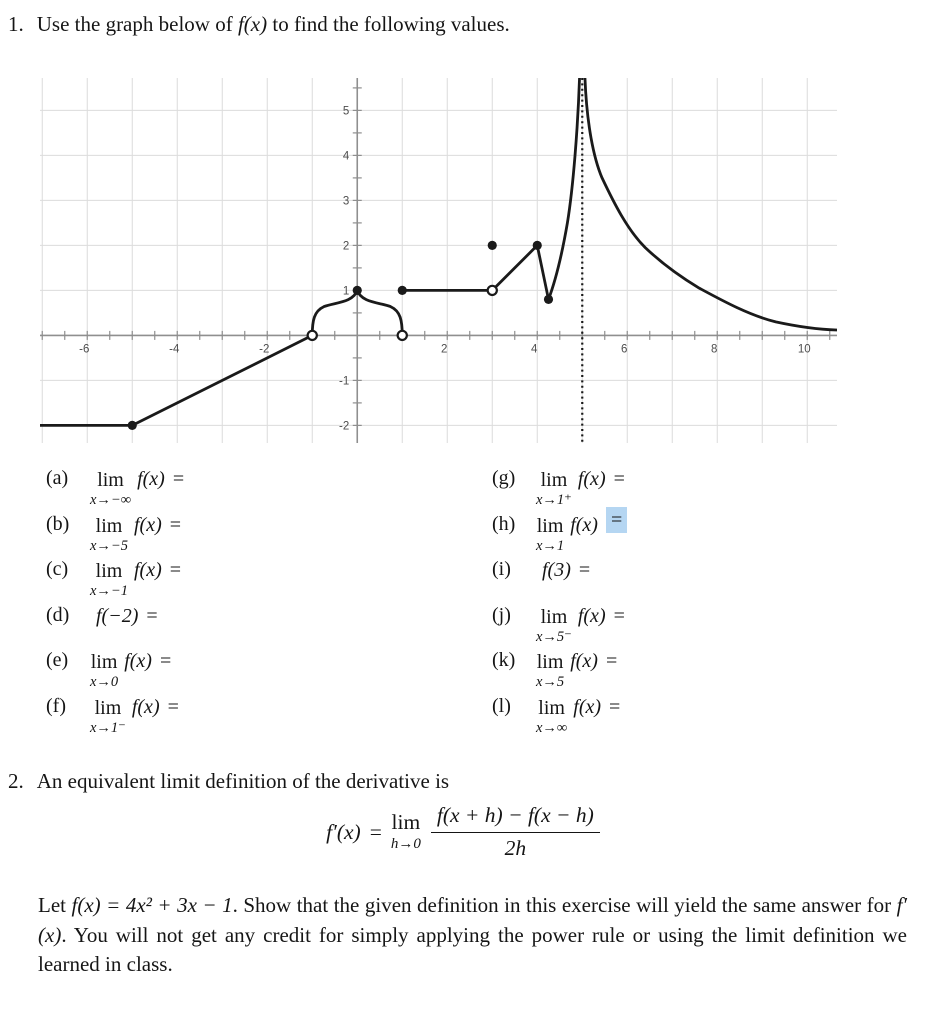 The height and width of the screenshot is (1024, 926). I want to click on text-inline: Use the graph below of, so click(137, 24).